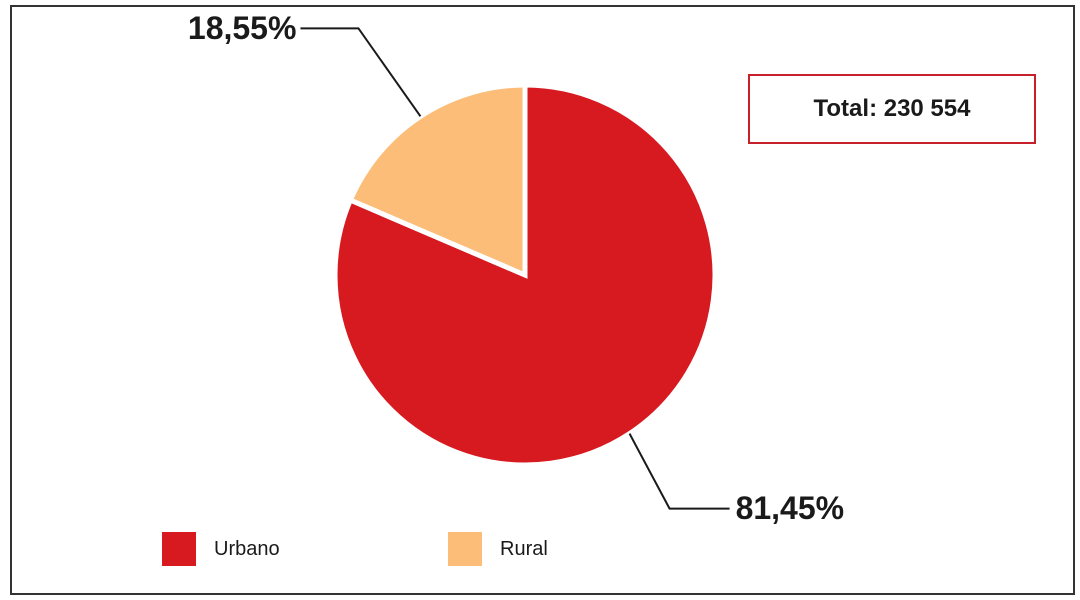 The width and height of the screenshot is (1080, 600). Describe the element at coordinates (524, 548) in the screenshot. I see `legend-label-rural: Rural` at that location.